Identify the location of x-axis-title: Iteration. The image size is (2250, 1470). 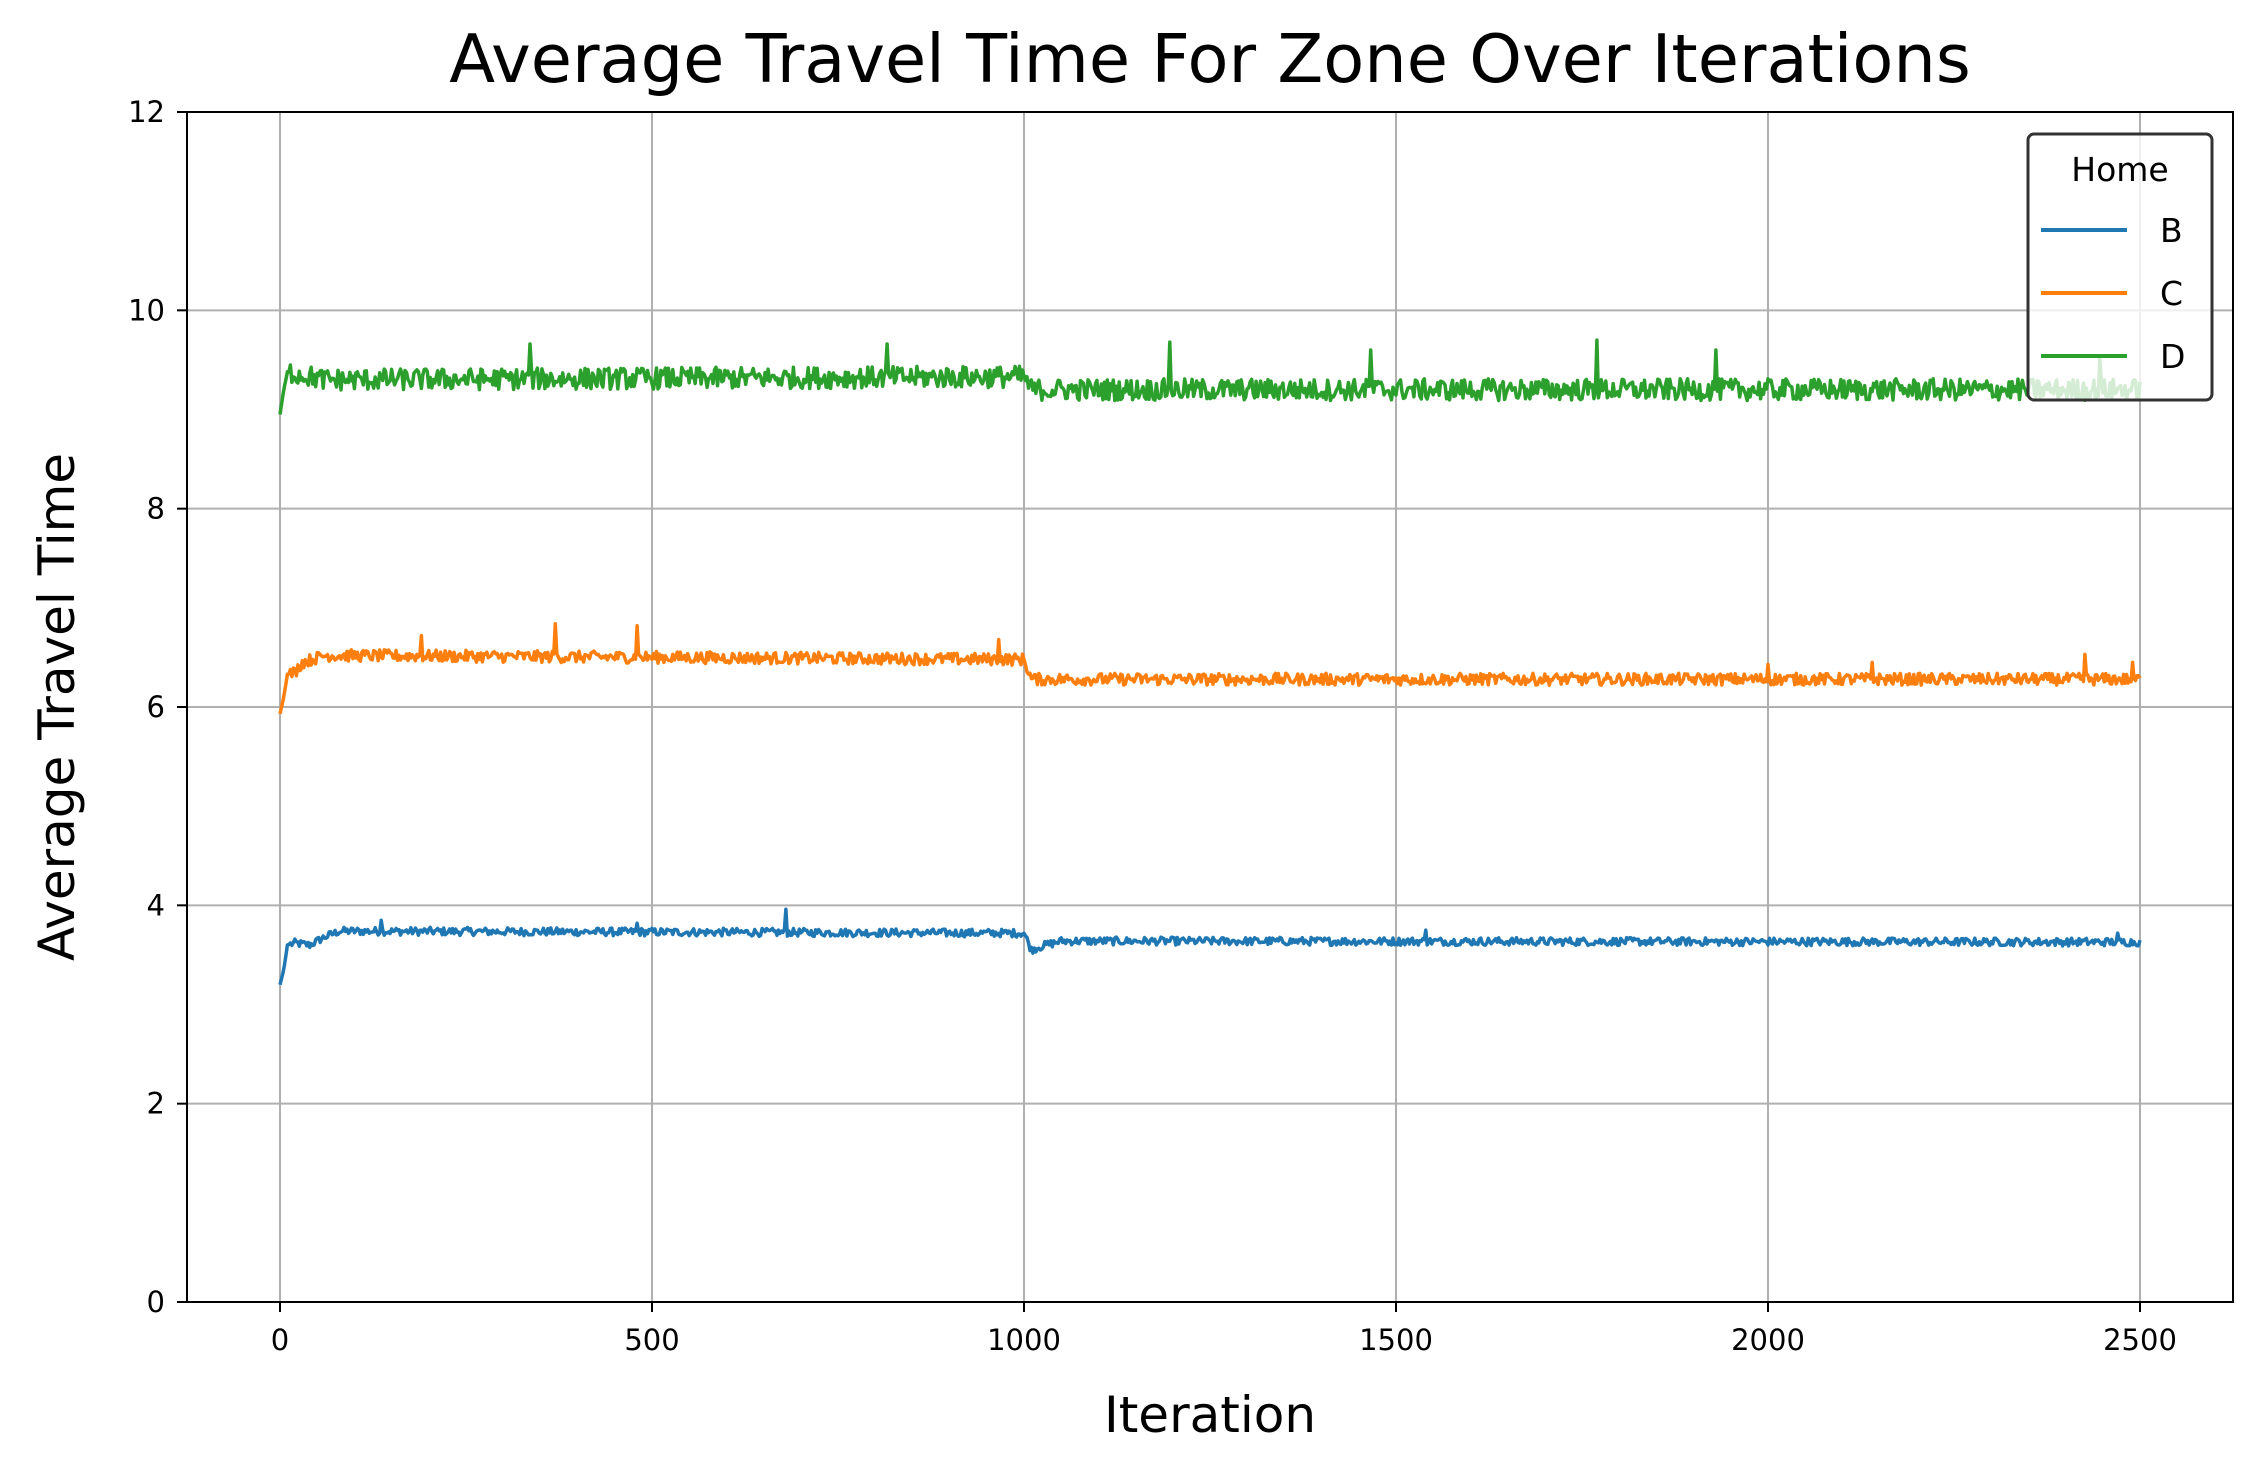
(1210, 1415).